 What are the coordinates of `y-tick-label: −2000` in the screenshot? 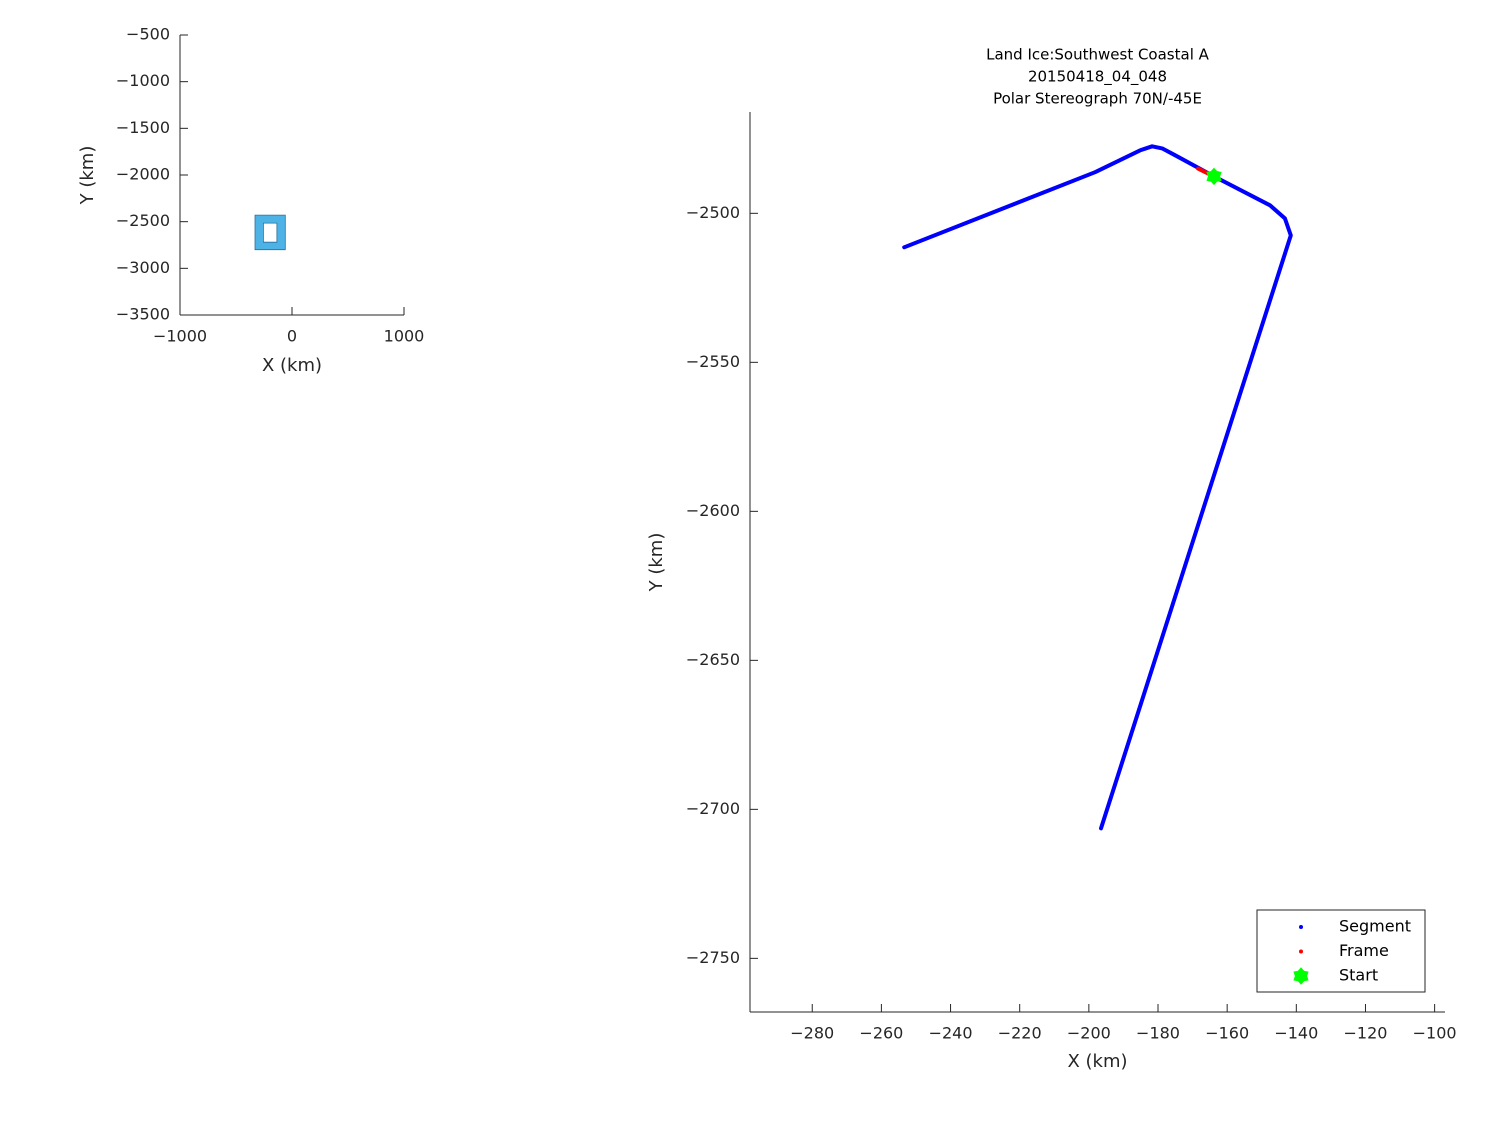 It's located at (143, 174).